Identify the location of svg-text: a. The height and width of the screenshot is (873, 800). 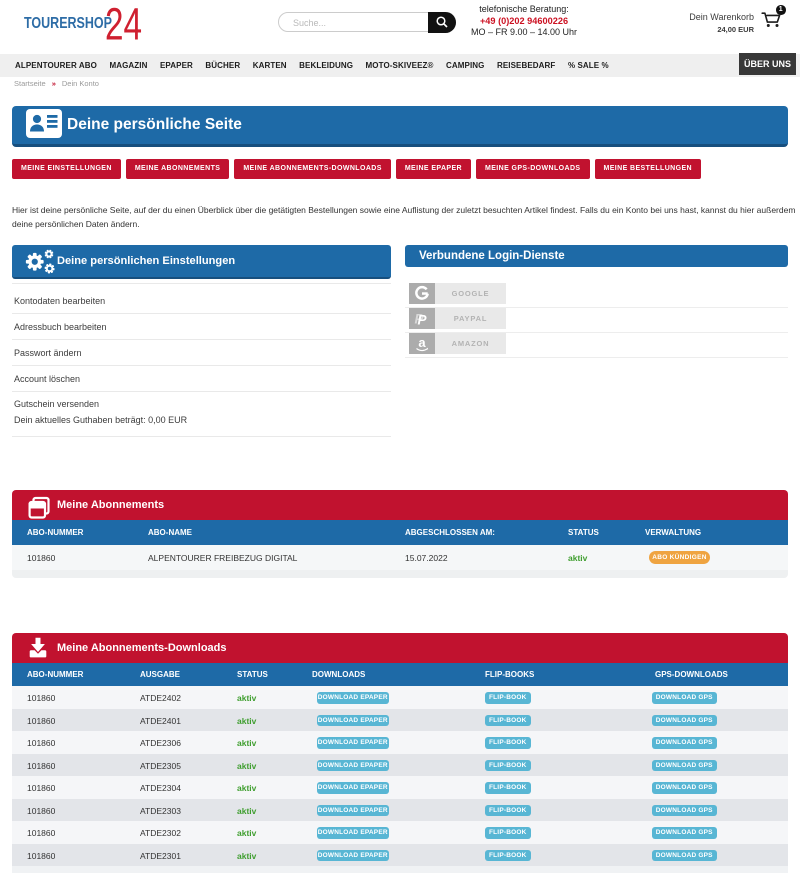
(422, 342).